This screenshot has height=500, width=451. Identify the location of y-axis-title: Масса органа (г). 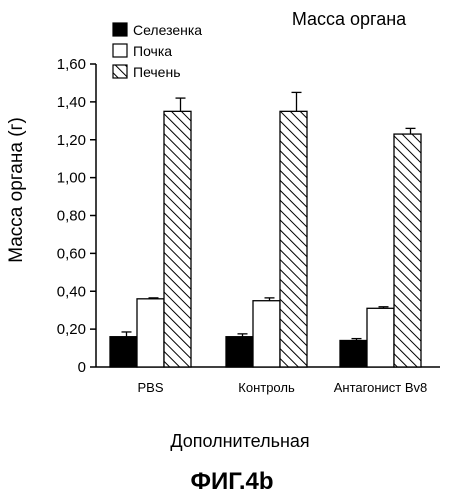
(16, 190).